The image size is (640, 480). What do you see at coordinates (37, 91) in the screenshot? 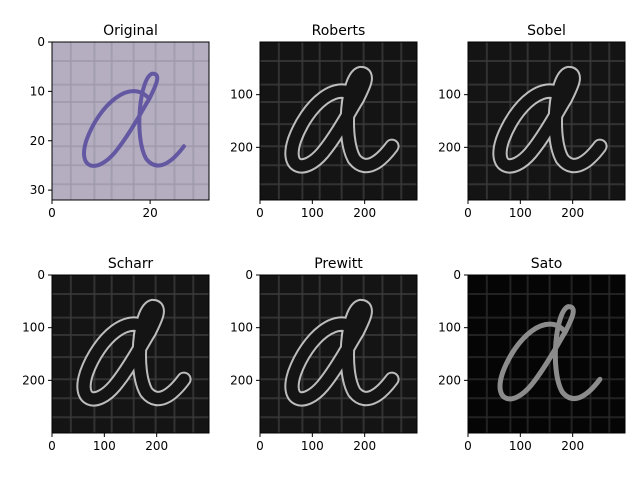
I see `y-tick-label: 10` at bounding box center [37, 91].